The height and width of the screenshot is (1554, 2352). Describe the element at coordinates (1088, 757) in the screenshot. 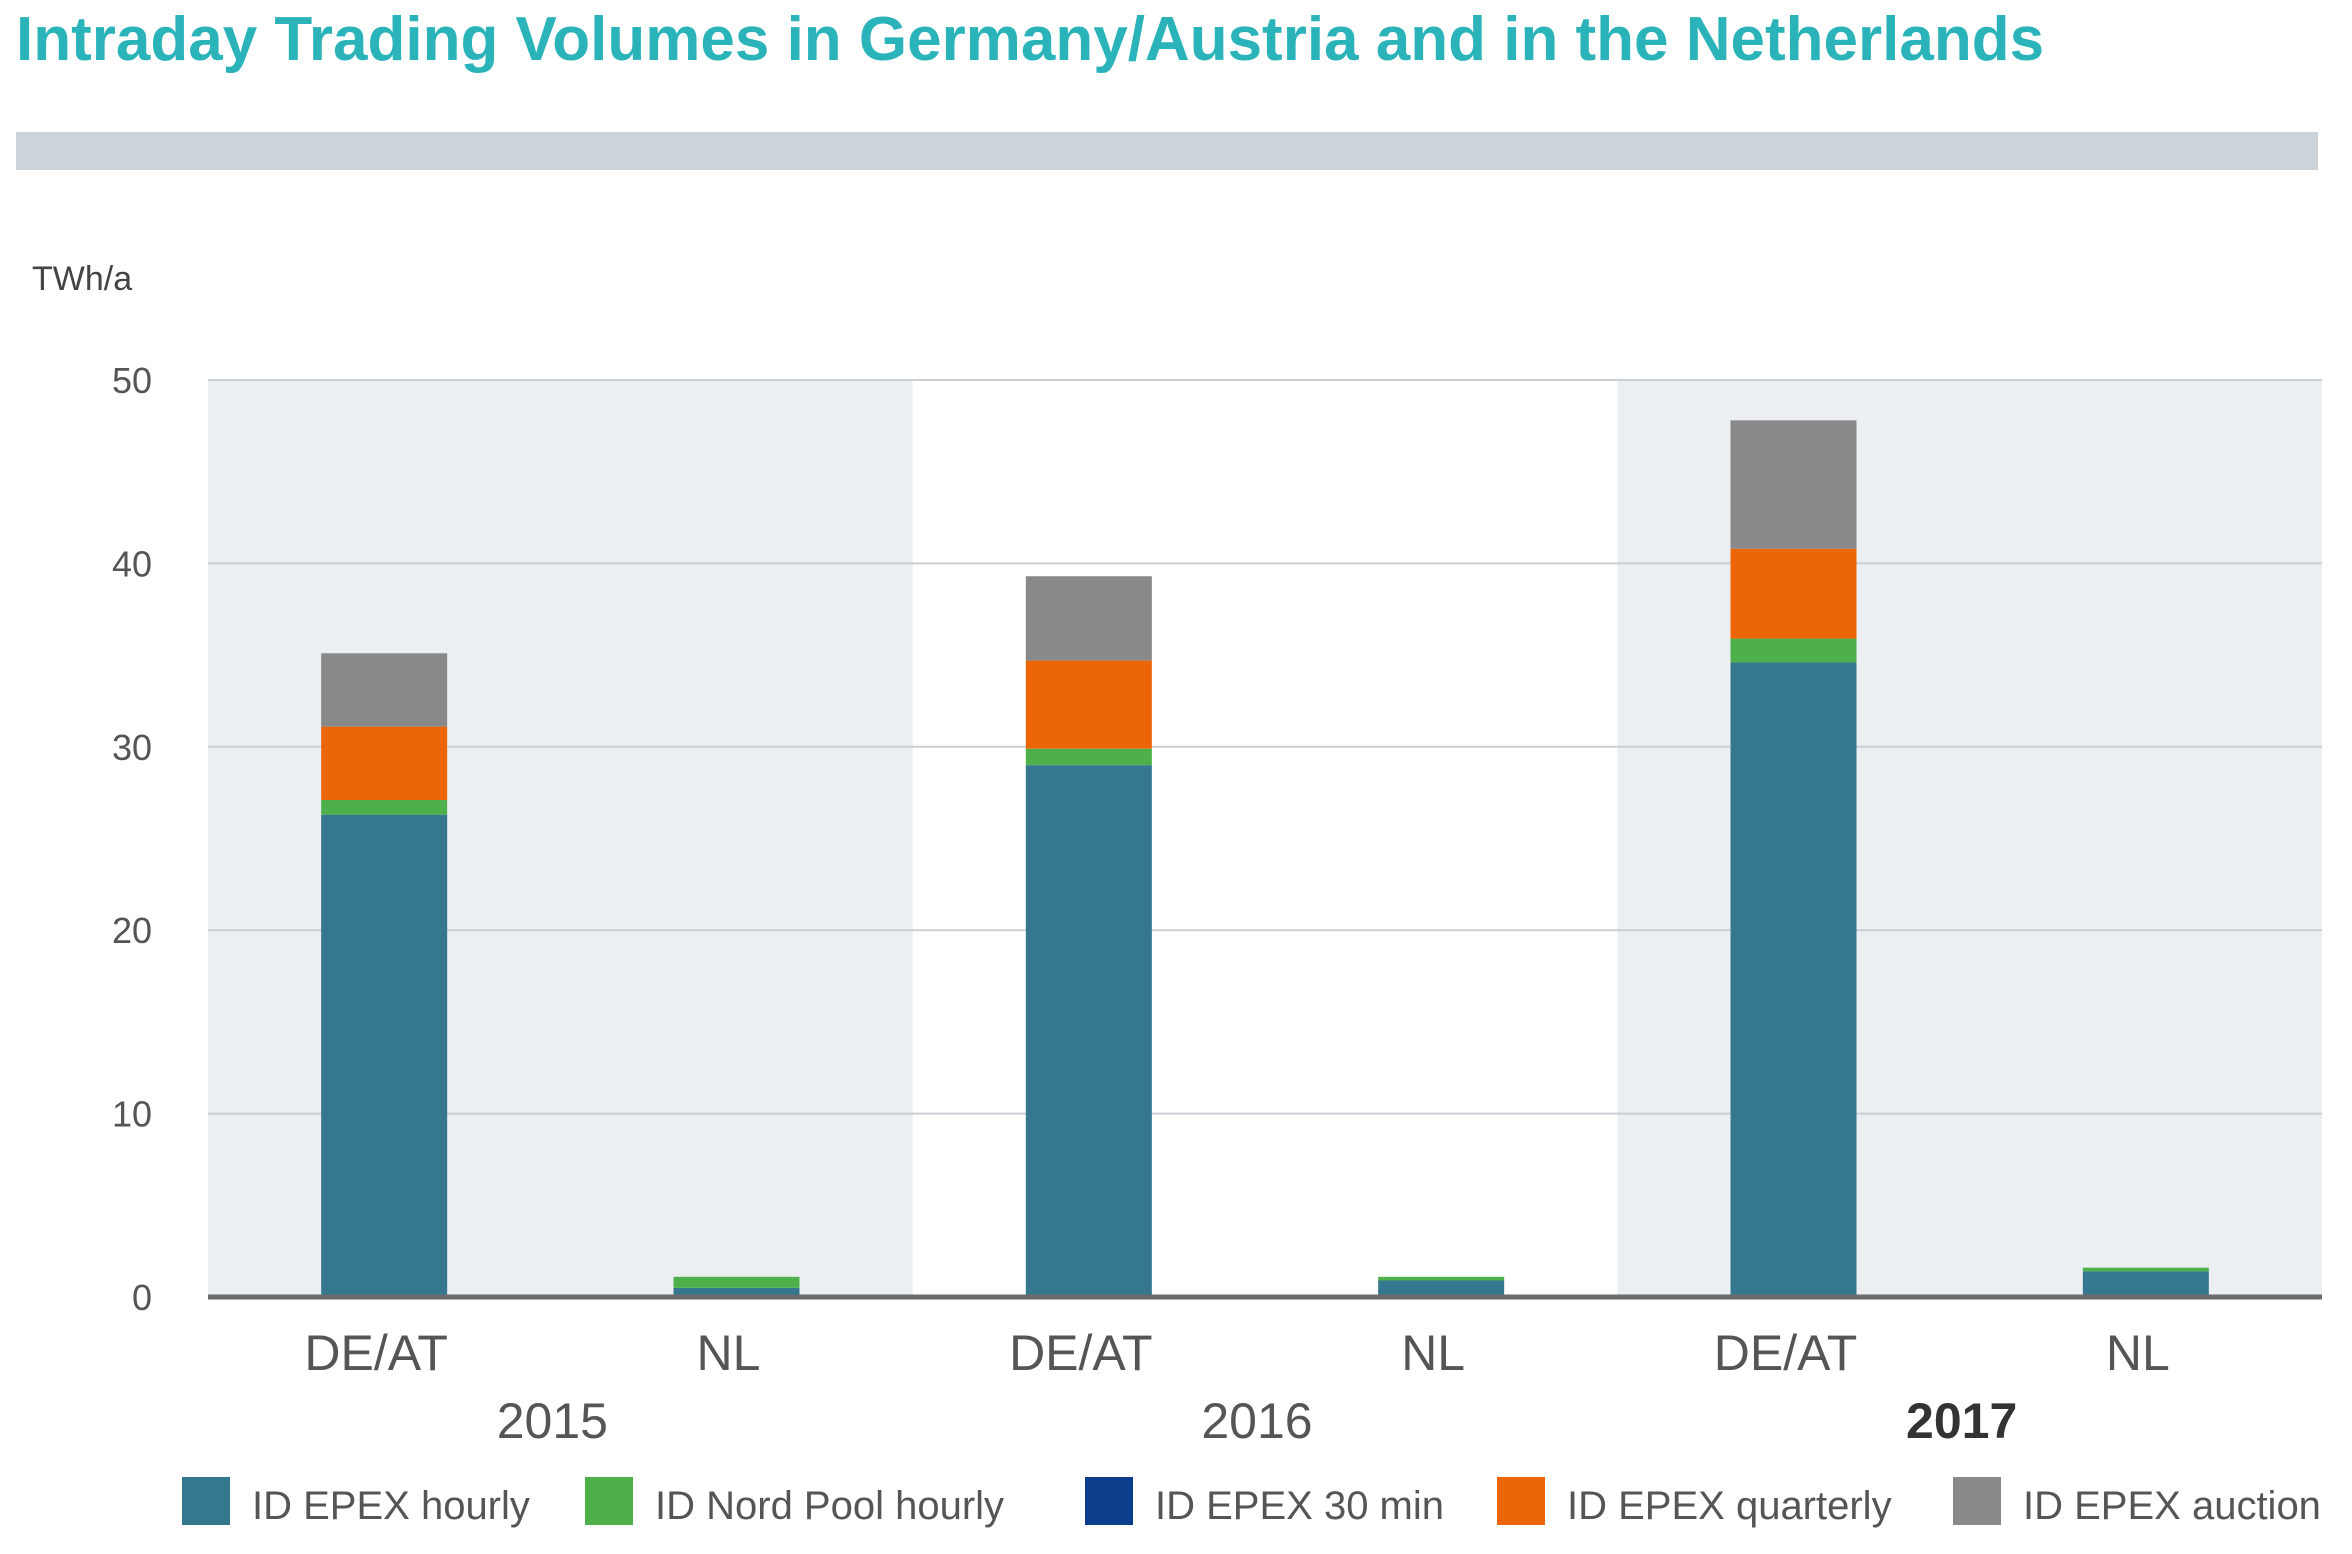

I see `bar-2016-DEAT-id-nord-pool-hourly` at that location.